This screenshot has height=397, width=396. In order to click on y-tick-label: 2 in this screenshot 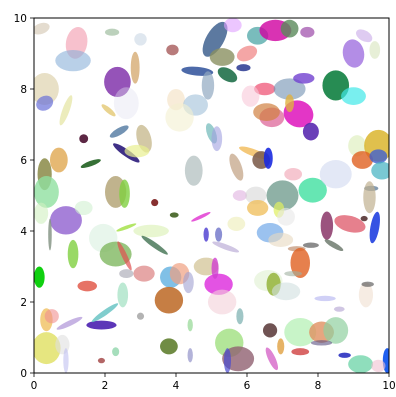, I will do `click(23, 303)`.